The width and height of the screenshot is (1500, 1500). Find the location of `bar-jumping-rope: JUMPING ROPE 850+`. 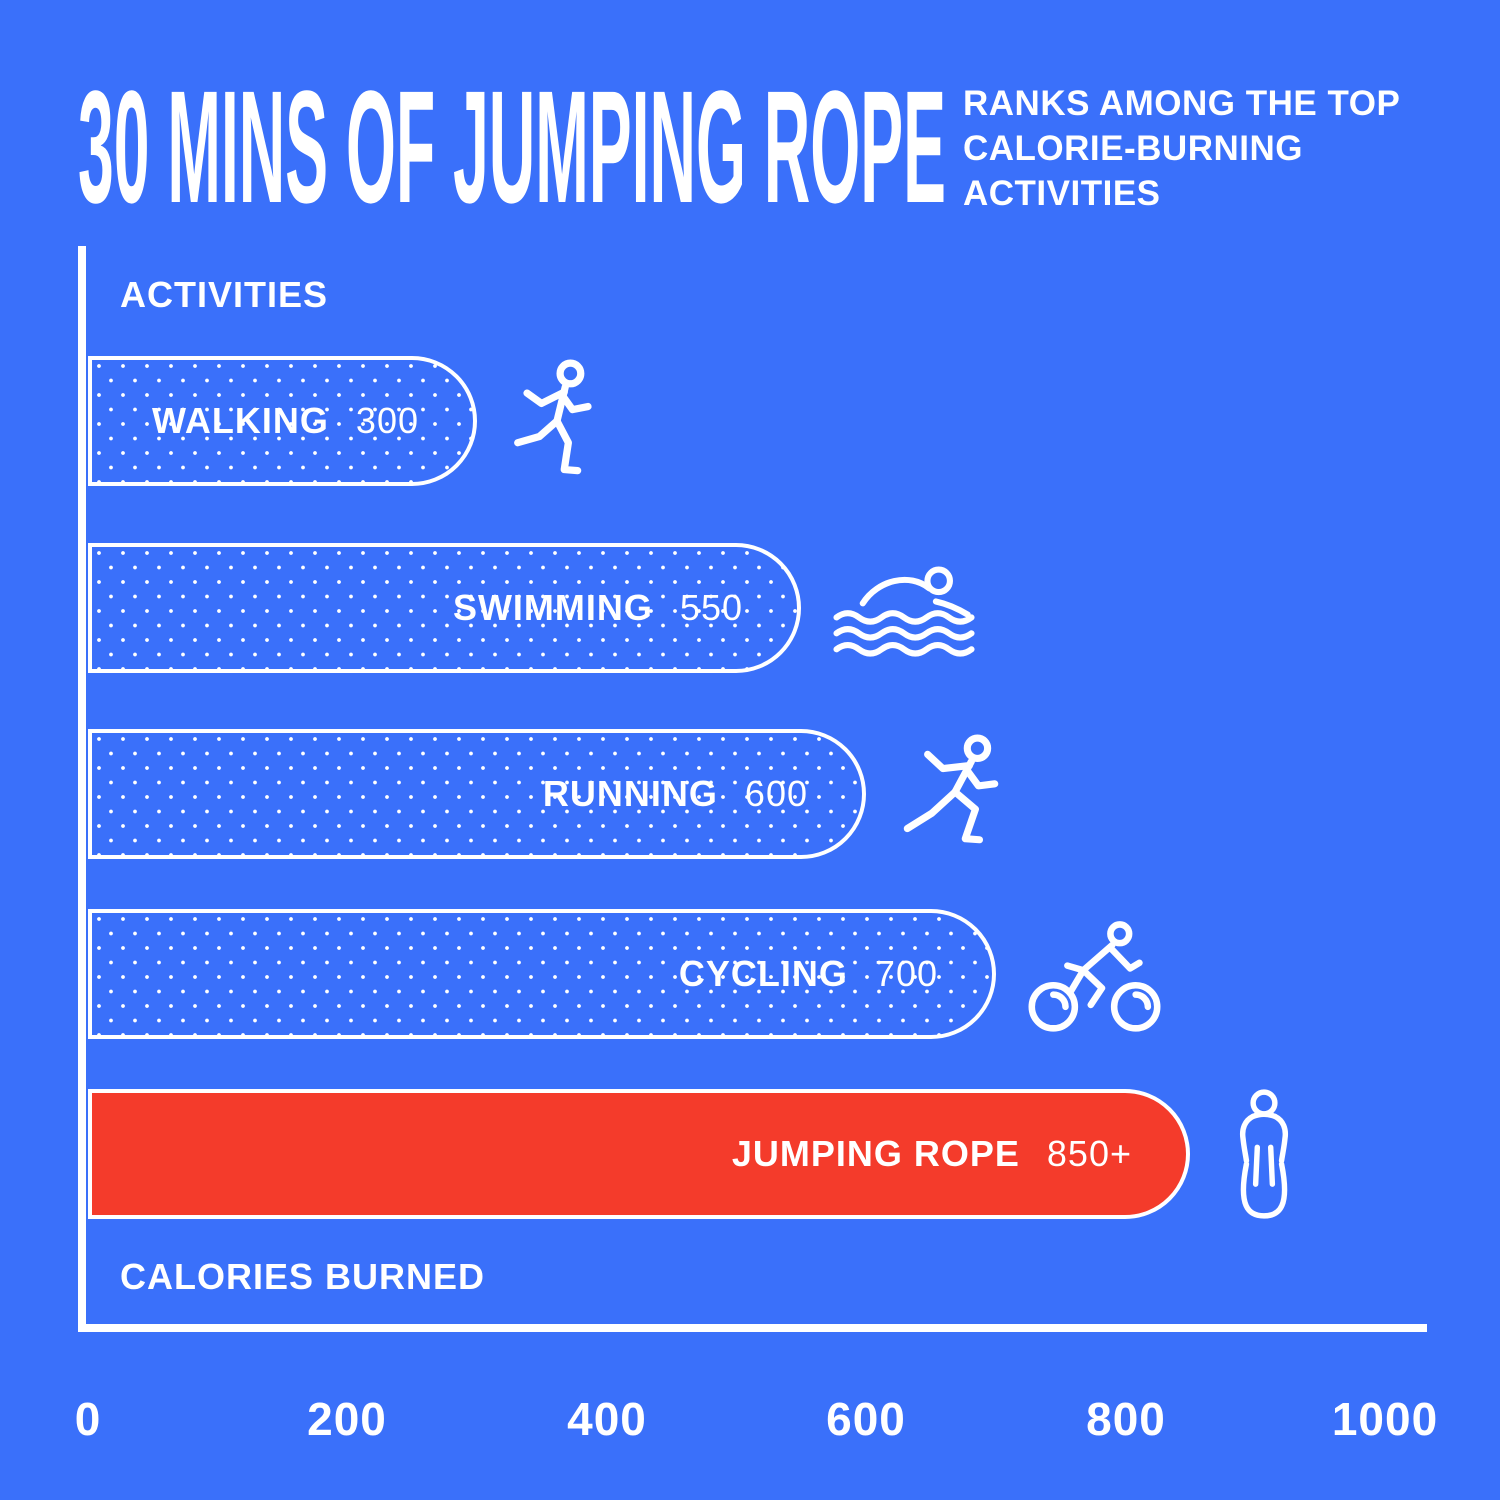

bar-jumping-rope: JUMPING ROPE 850+ is located at coordinates (639, 1154).